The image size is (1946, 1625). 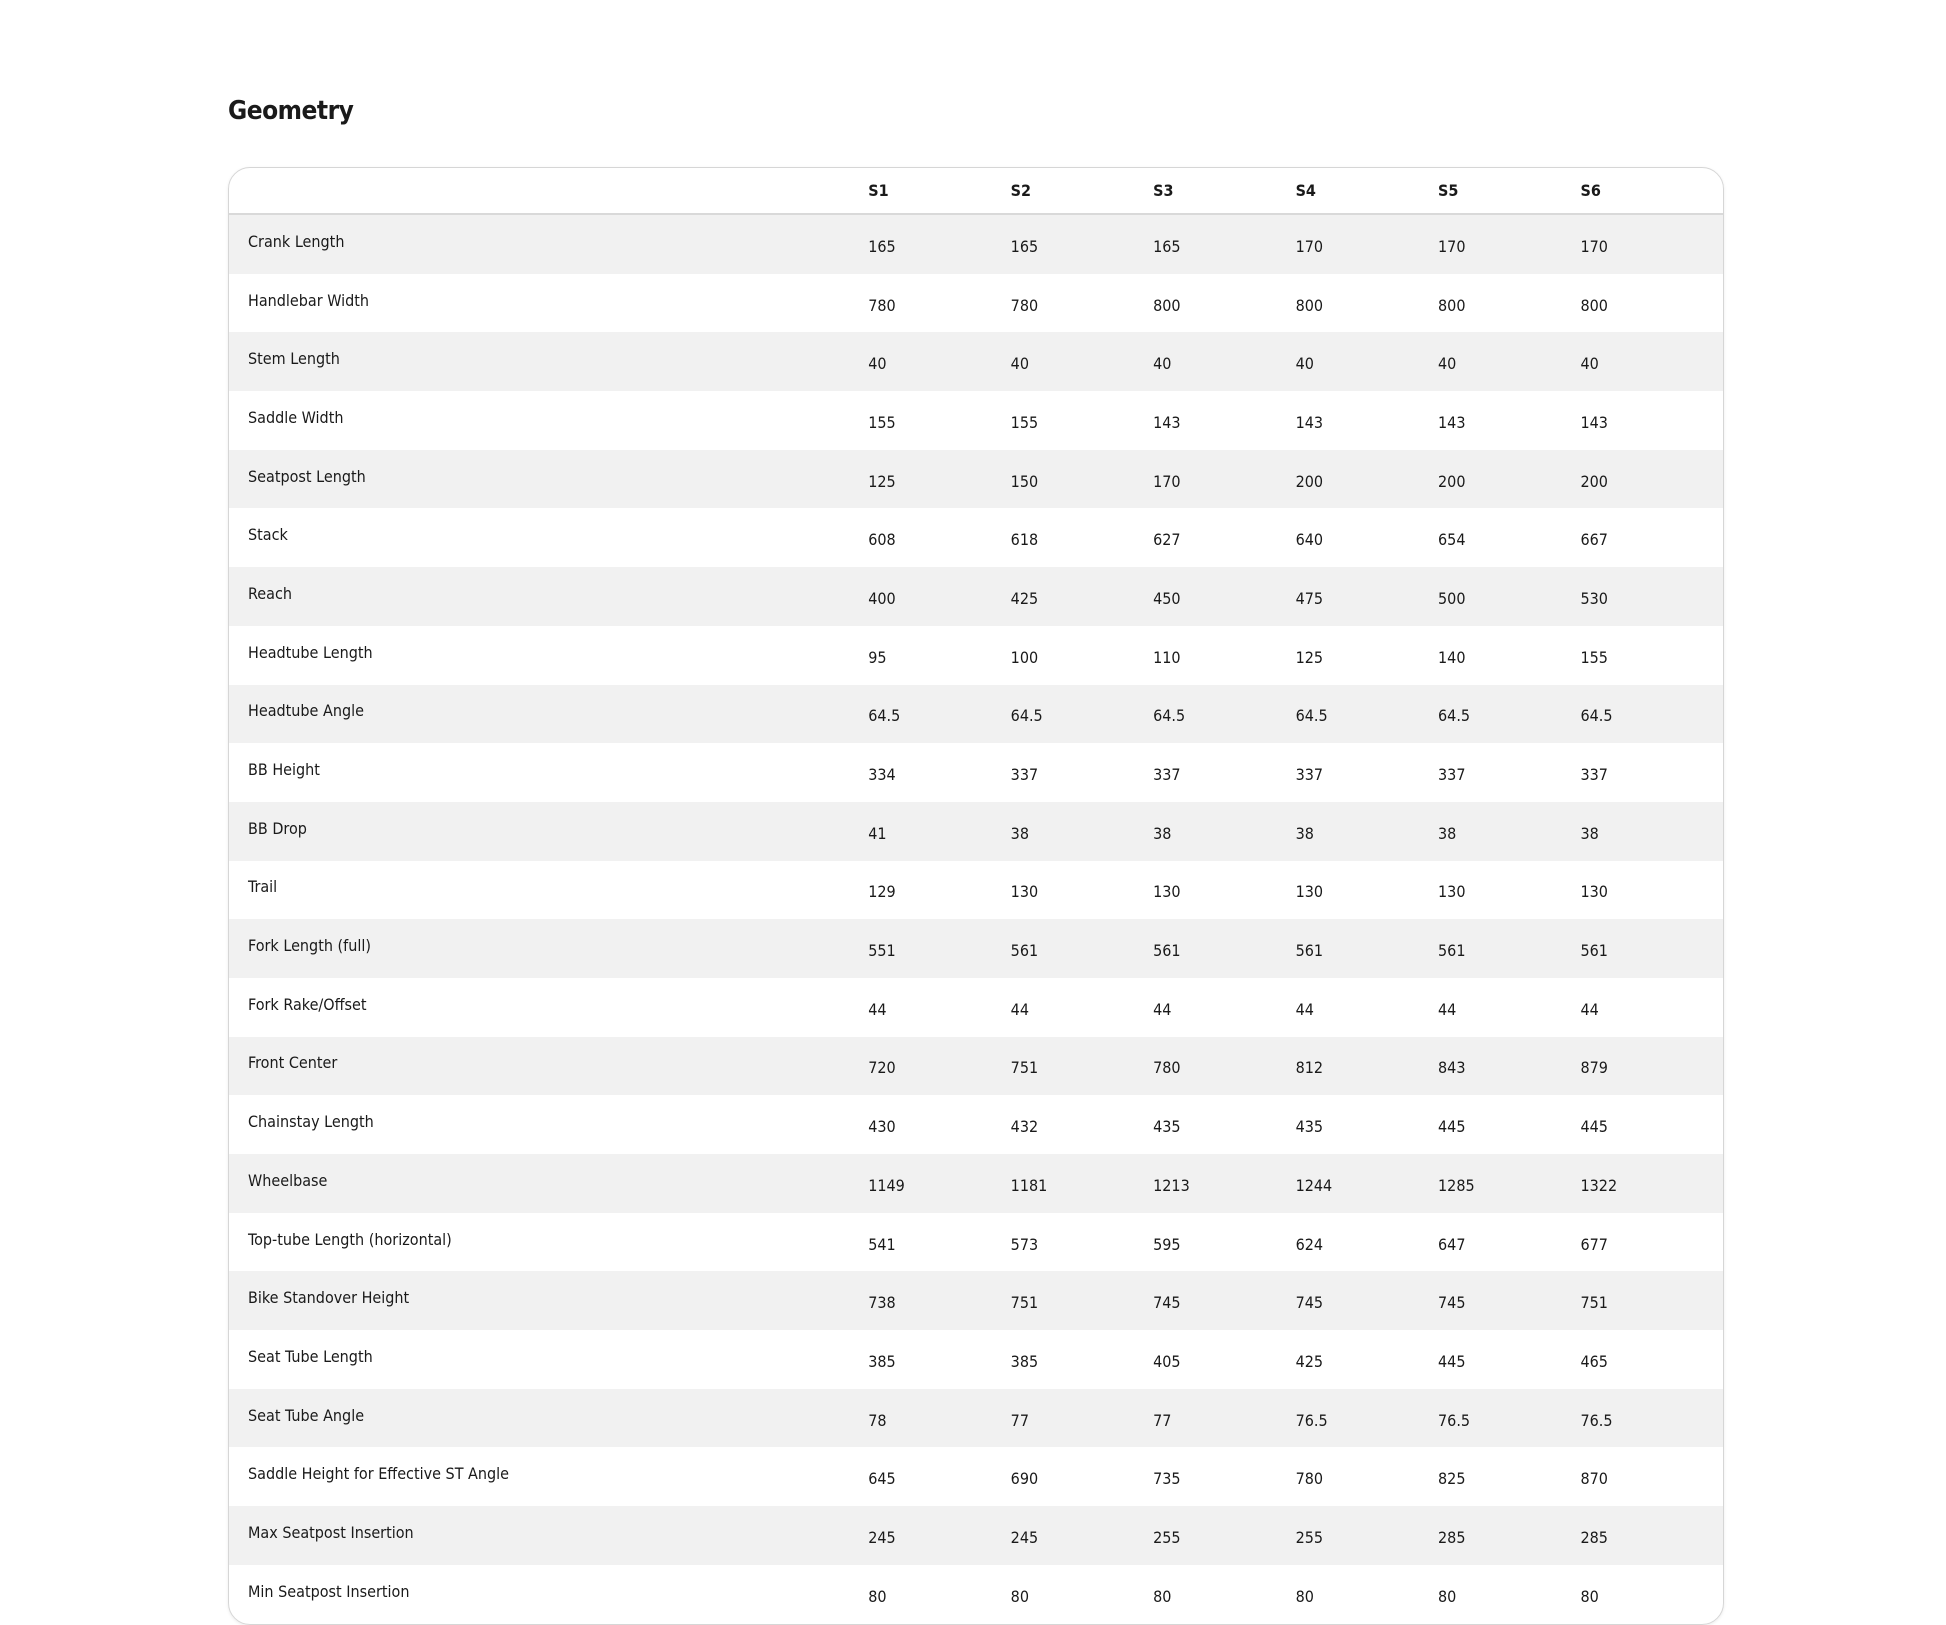 What do you see at coordinates (1024, 1127) in the screenshot?
I see `cell-value: 432` at bounding box center [1024, 1127].